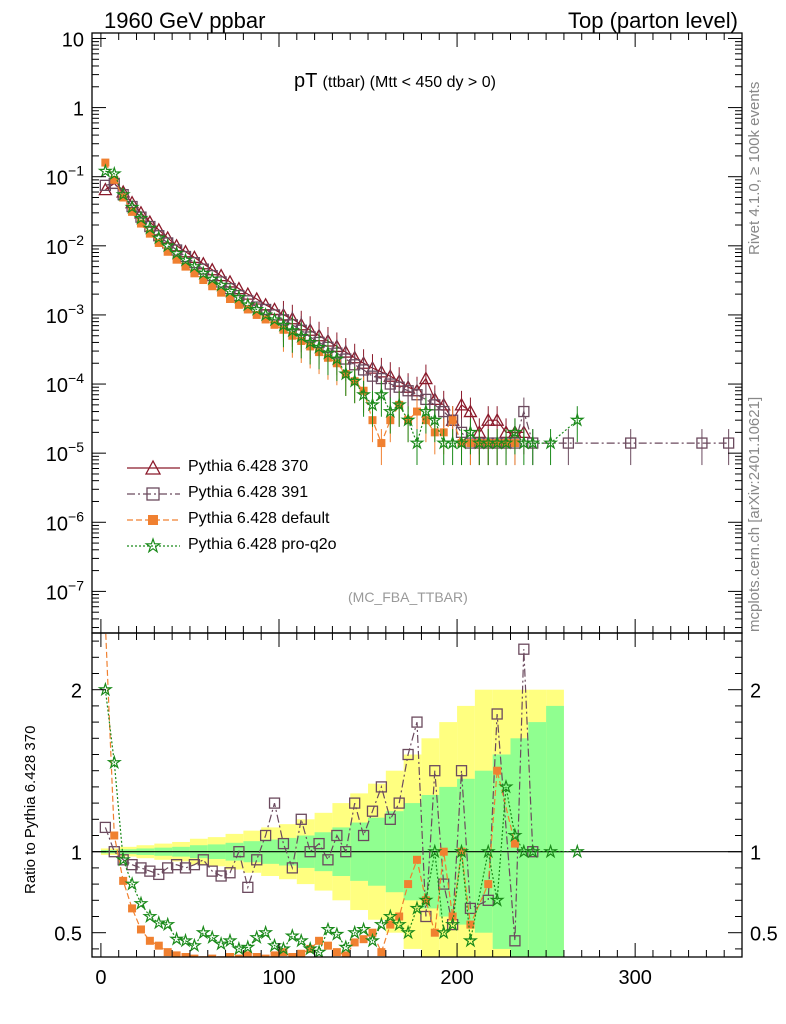 The width and height of the screenshot is (786, 1024). I want to click on y-tick-label: 10⁻¹, so click(65, 176).